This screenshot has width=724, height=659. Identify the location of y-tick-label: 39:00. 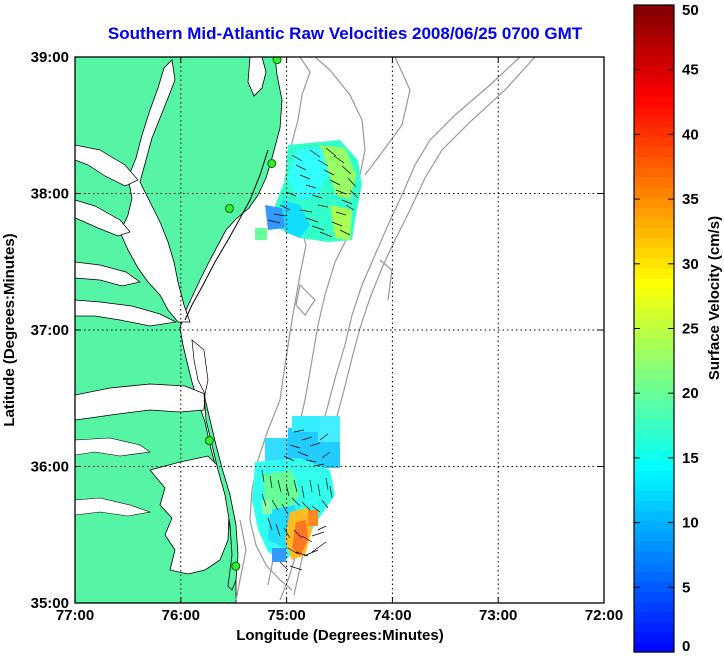
(50, 57).